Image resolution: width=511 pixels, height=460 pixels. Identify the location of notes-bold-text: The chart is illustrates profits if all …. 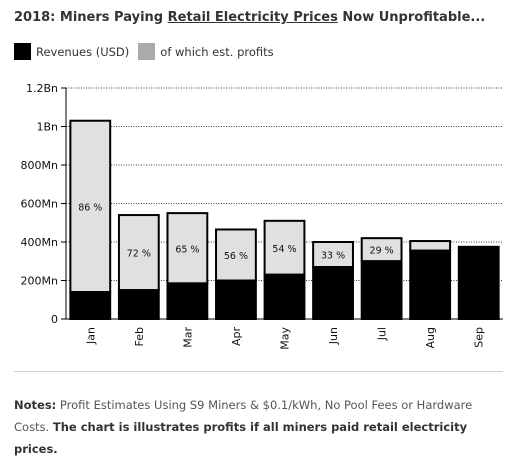
(241, 438).